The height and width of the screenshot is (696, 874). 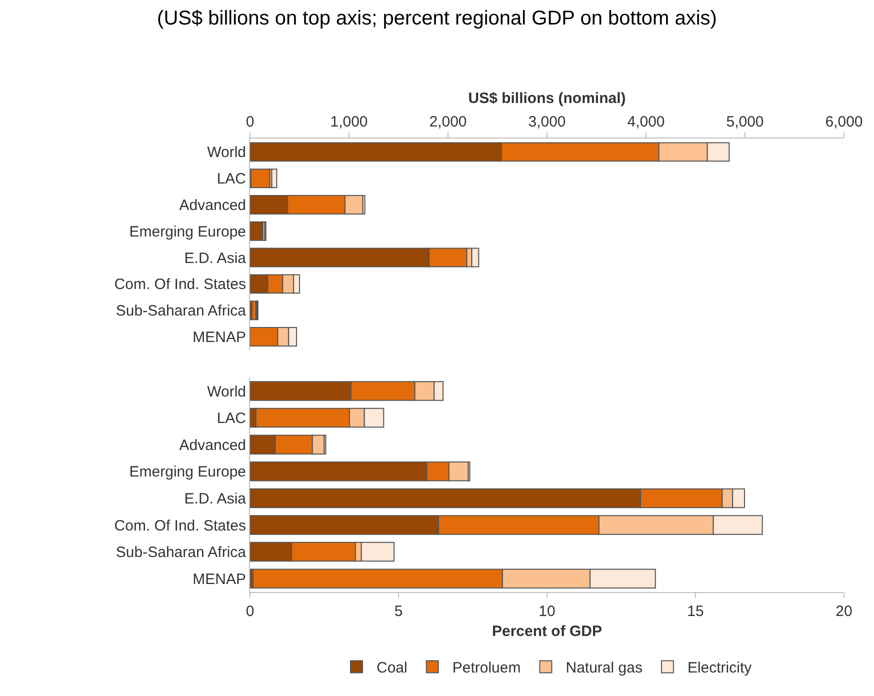 What do you see at coordinates (392, 668) in the screenshot?
I see `legend-label: Coal` at bounding box center [392, 668].